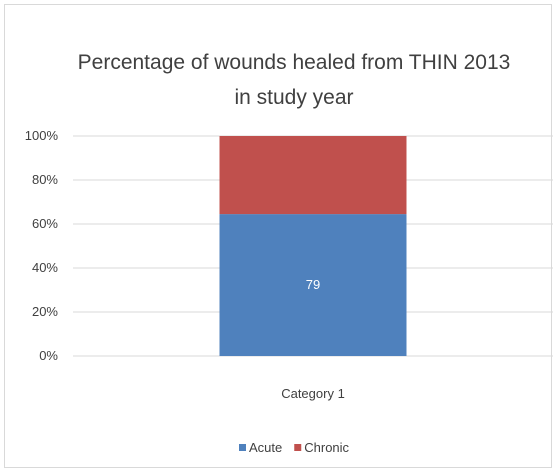 This screenshot has width=557, height=473. I want to click on legend: Acute Chronic, so click(294, 447).